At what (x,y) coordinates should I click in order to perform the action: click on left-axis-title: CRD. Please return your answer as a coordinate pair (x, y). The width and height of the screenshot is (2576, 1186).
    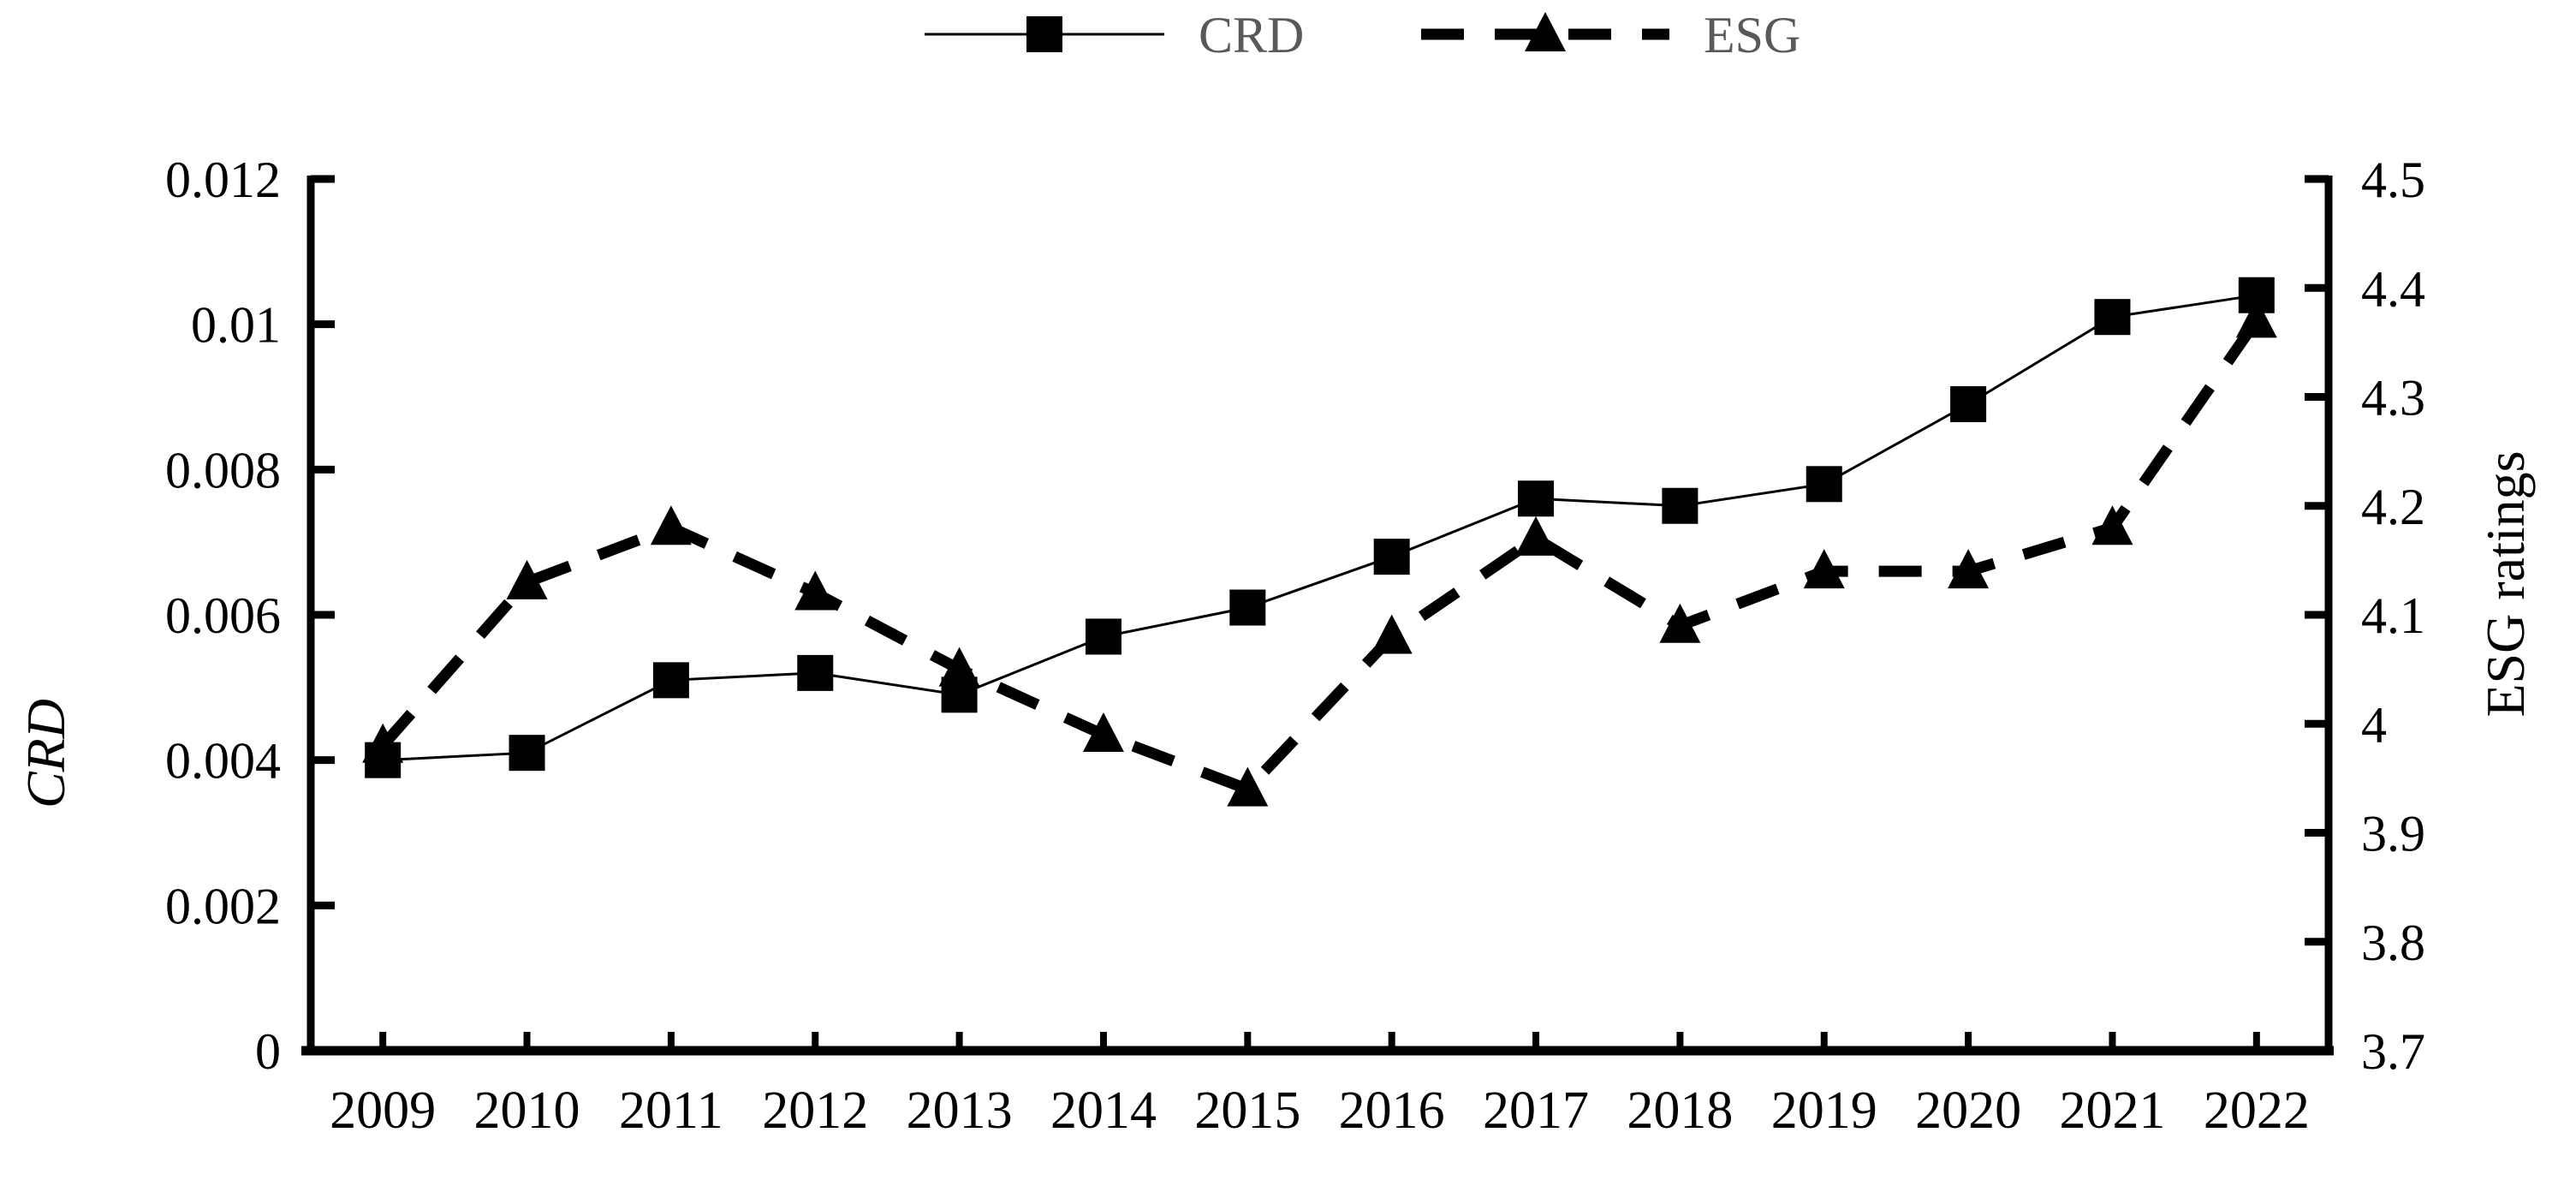
    Looking at the image, I should click on (45, 753).